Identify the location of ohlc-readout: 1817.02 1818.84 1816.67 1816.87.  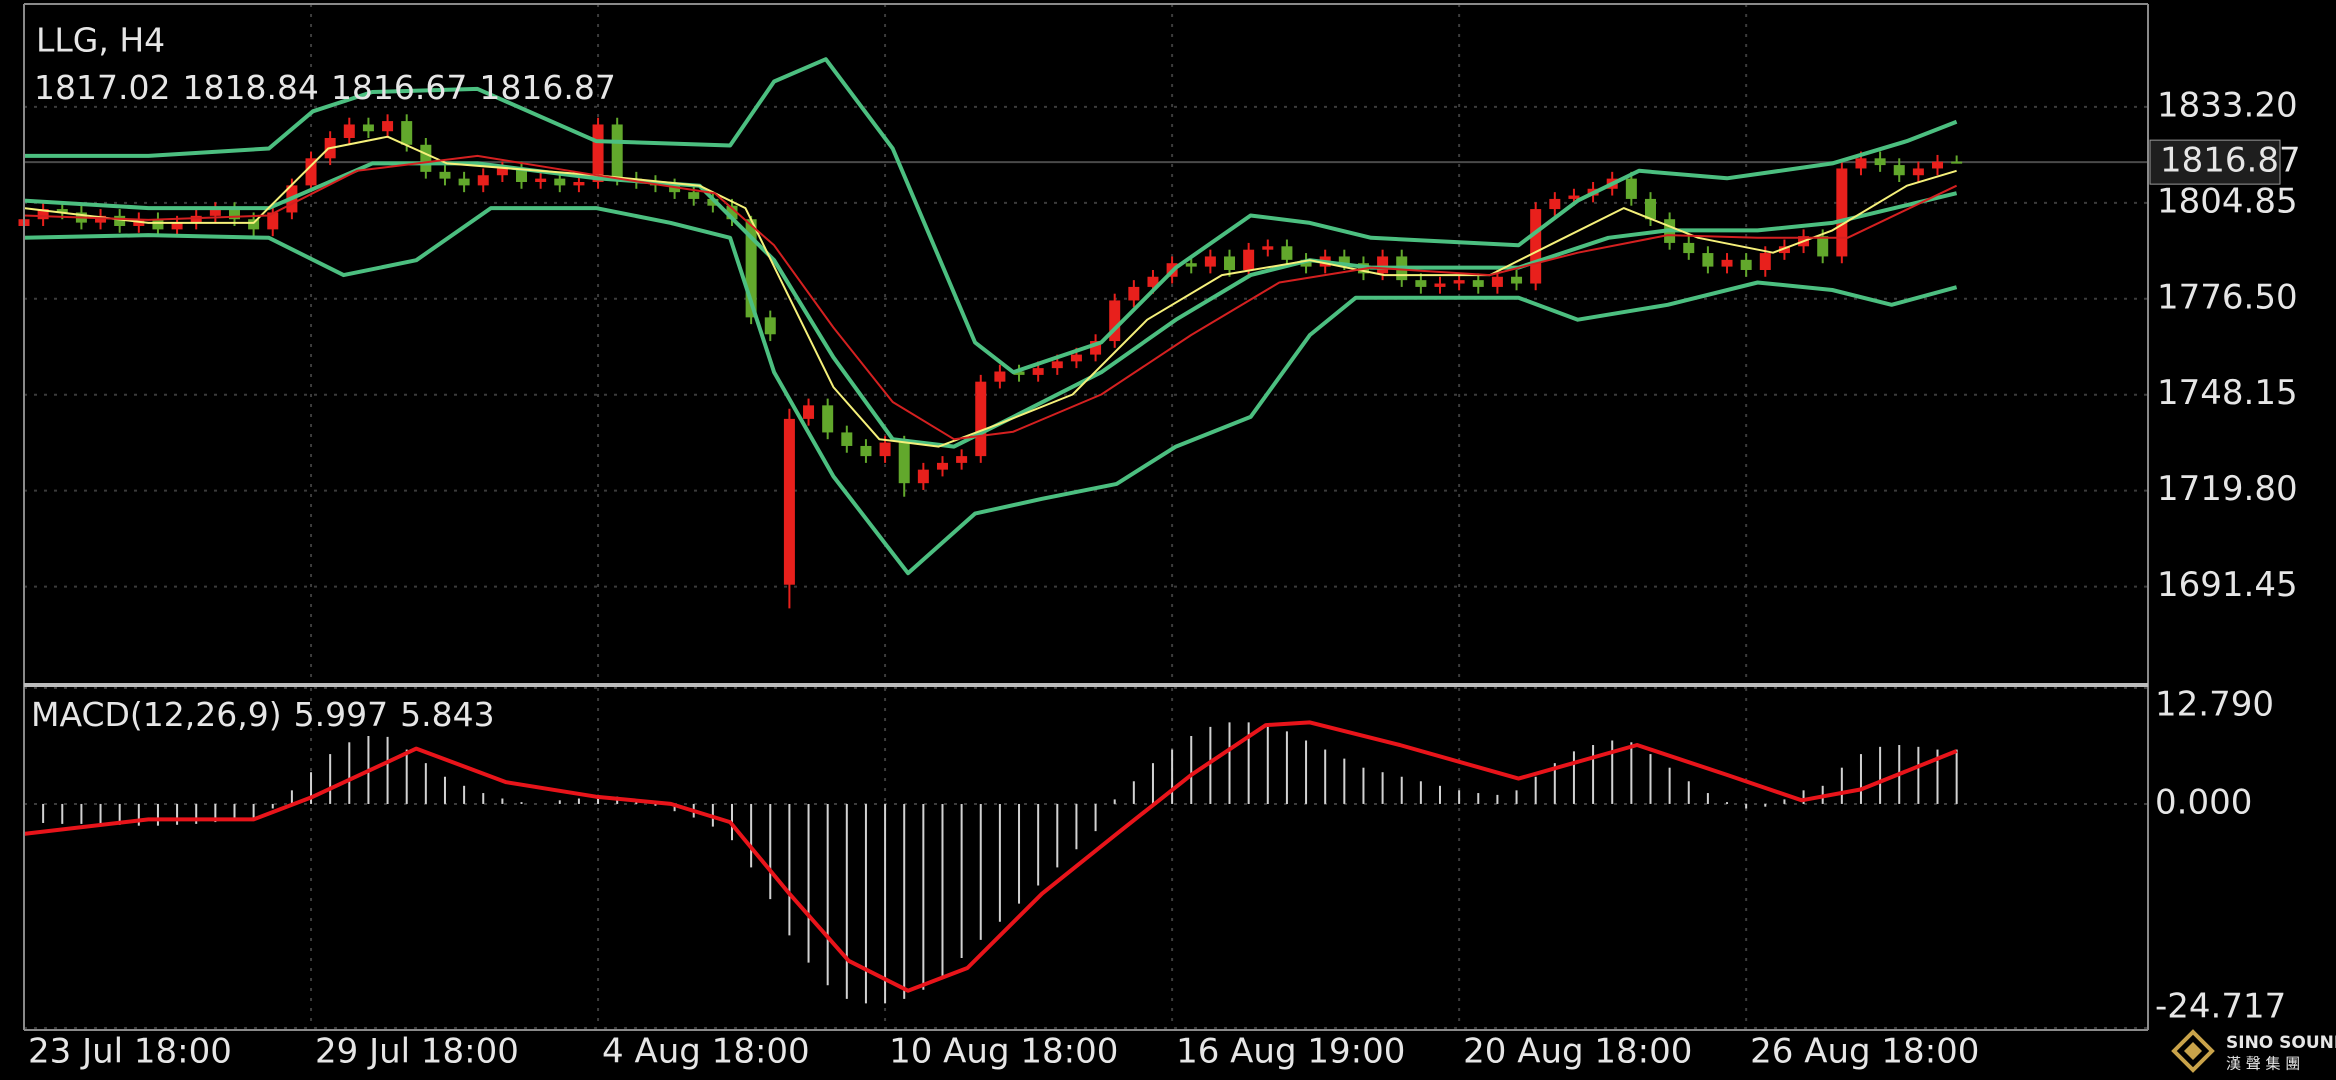
(325, 87).